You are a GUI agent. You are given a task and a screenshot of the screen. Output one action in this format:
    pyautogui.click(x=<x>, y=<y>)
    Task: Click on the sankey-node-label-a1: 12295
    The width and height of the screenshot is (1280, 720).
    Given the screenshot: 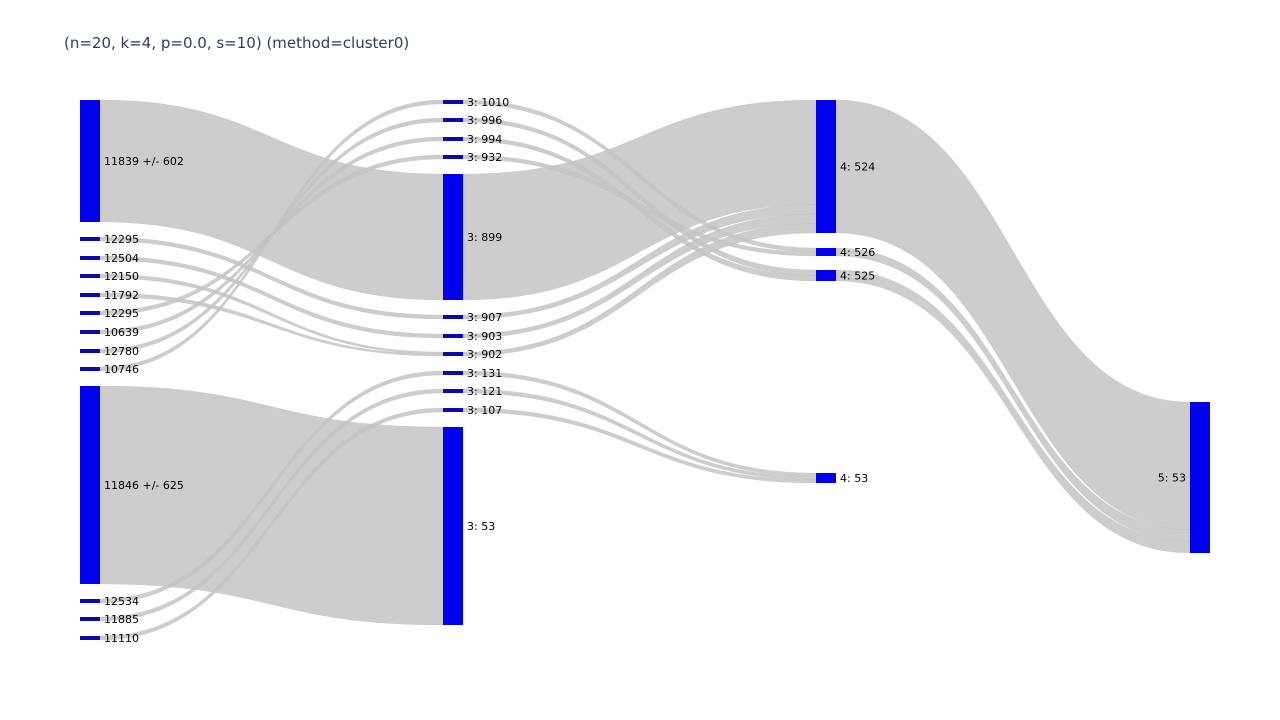 What is the action you would take?
    pyautogui.click(x=121, y=239)
    